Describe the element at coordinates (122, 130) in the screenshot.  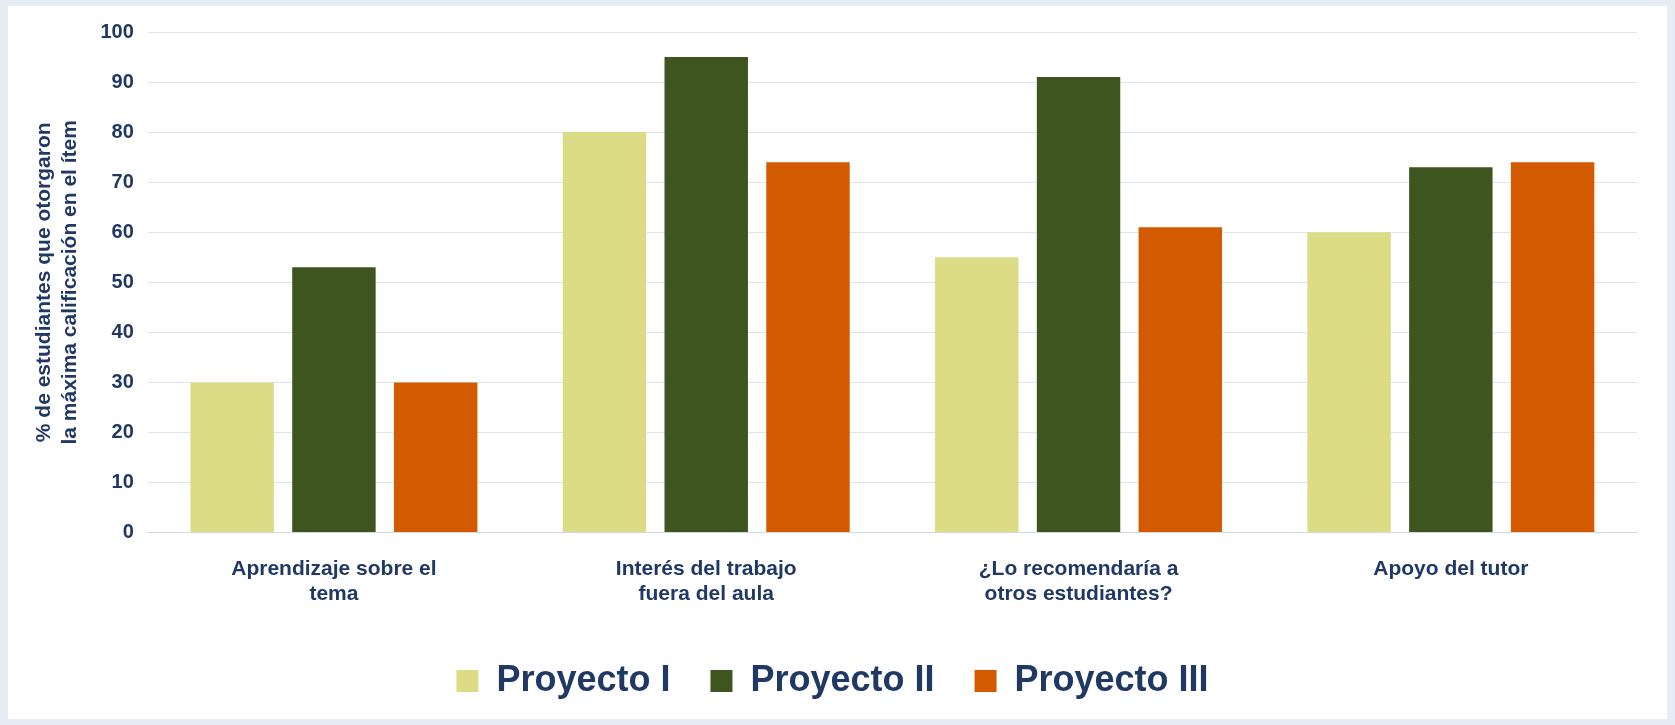
I see `y-tick-label: 80` at that location.